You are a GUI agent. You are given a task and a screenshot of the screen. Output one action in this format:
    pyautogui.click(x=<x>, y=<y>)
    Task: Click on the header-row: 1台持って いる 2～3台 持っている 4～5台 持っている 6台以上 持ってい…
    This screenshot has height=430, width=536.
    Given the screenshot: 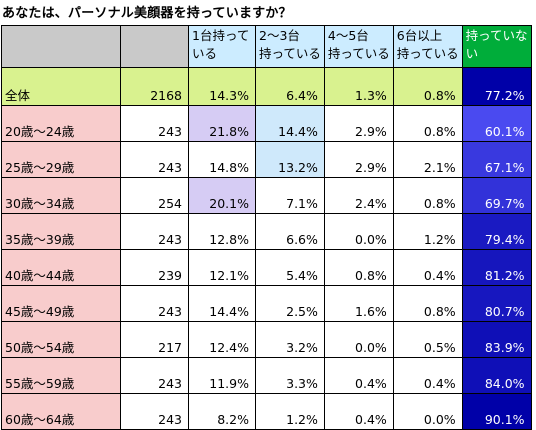 What is the action you would take?
    pyautogui.click(x=266, y=46)
    